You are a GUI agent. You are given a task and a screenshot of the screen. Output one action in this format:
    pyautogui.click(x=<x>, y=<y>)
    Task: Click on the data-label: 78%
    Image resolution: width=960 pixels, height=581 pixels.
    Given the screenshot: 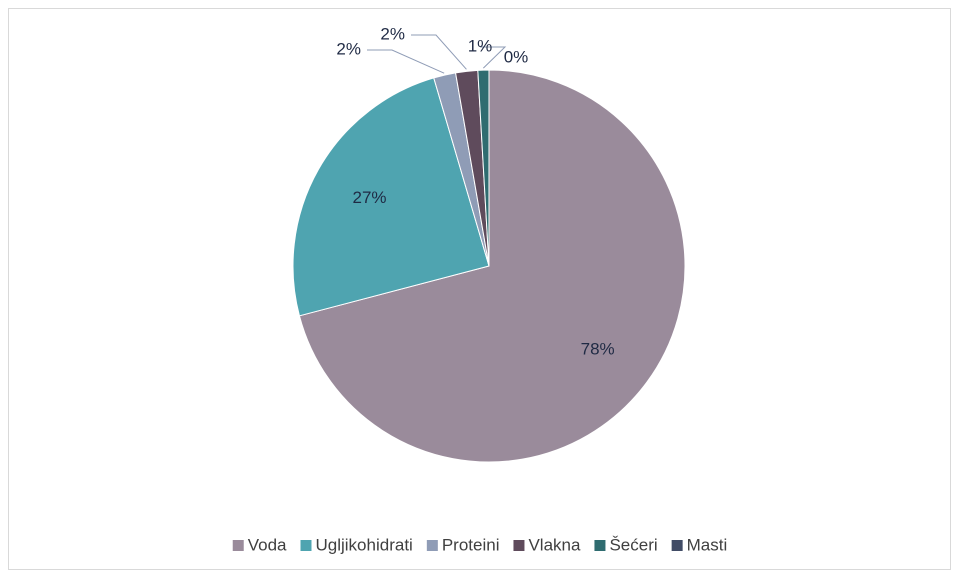 What is the action you would take?
    pyautogui.click(x=598, y=348)
    